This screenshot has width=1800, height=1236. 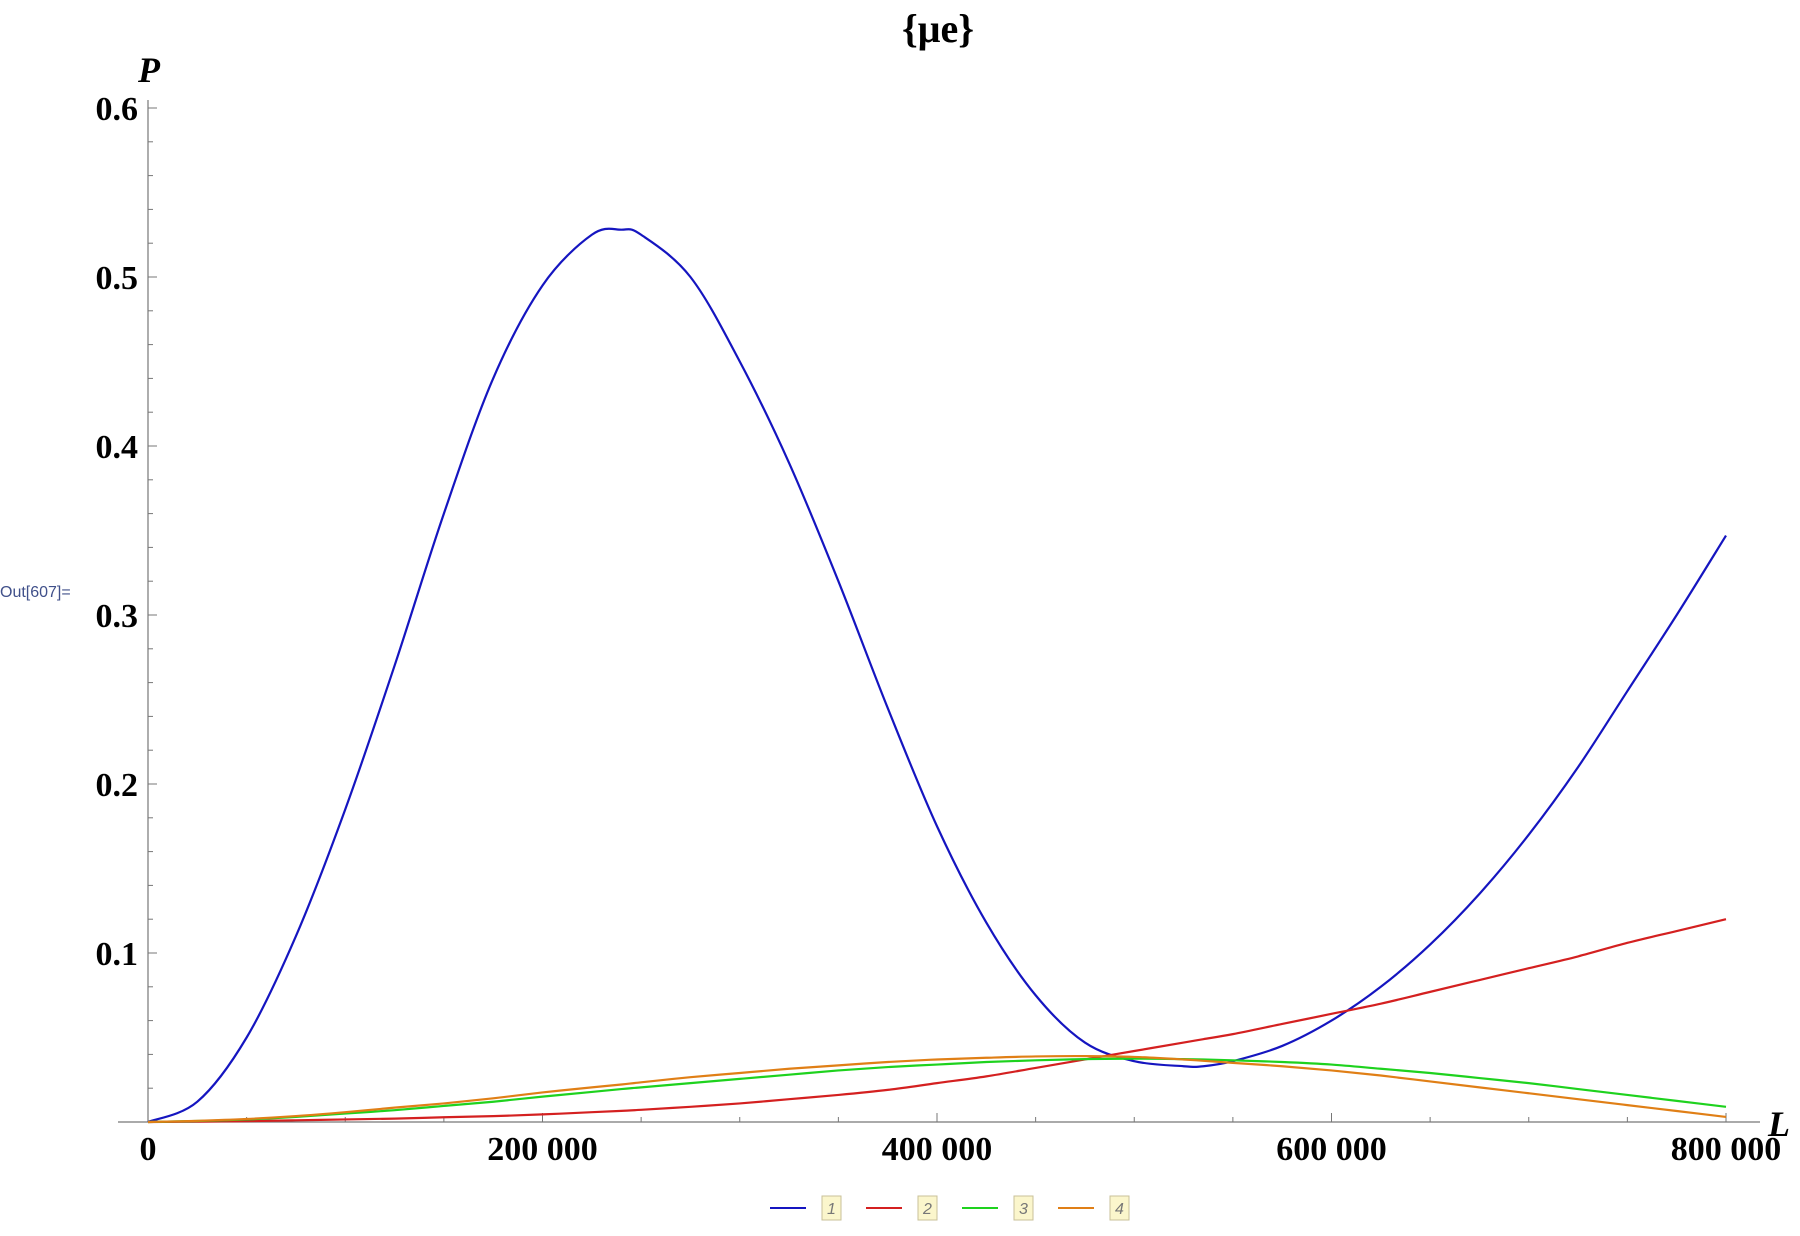 What do you see at coordinates (542, 1149) in the screenshot?
I see `x-tick-label: 200 000` at bounding box center [542, 1149].